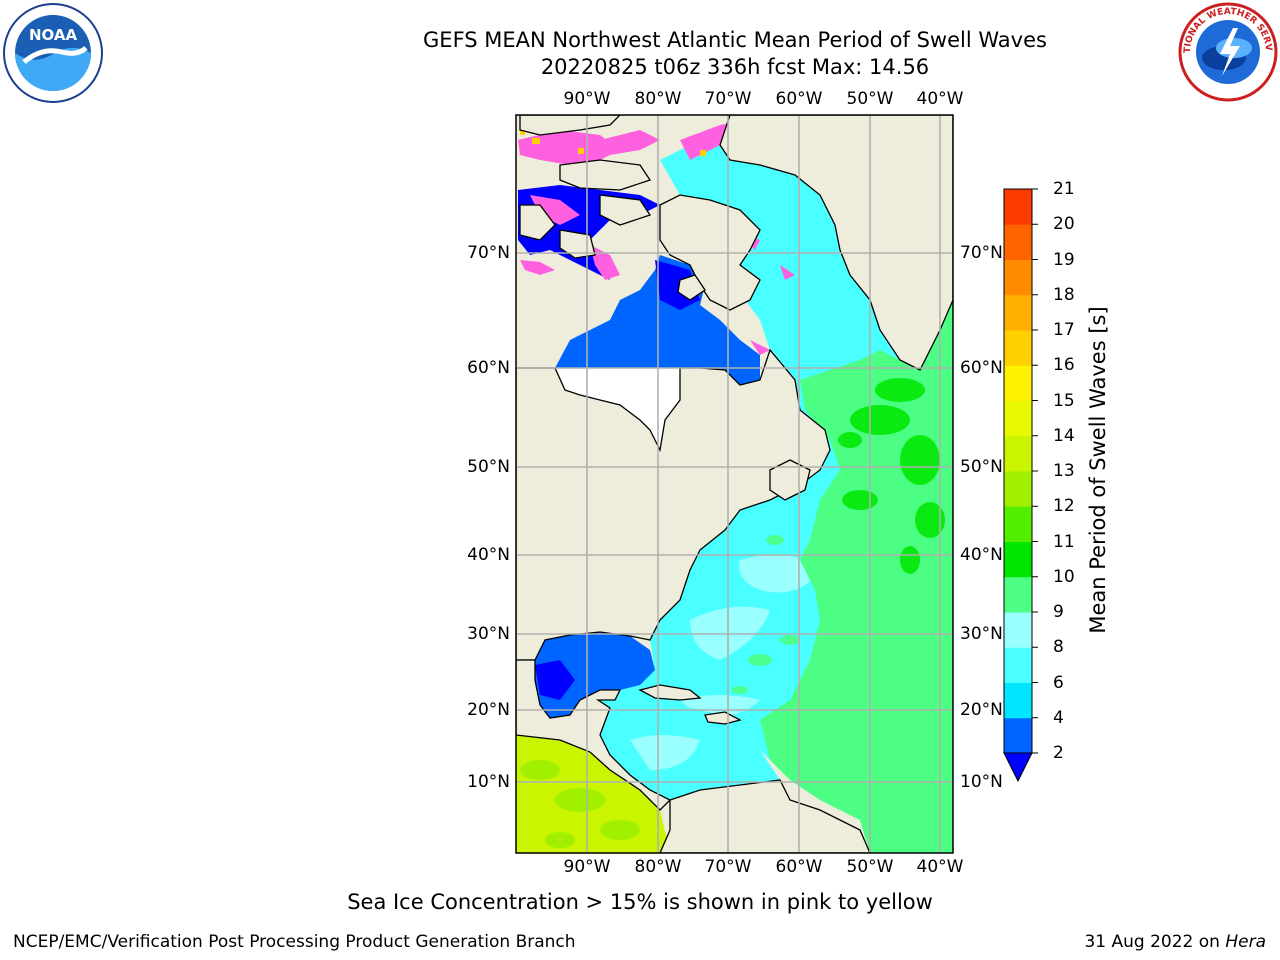 The image size is (1280, 960). Describe the element at coordinates (799, 867) in the screenshot. I see `lon-label-bottom: 60°W` at that location.